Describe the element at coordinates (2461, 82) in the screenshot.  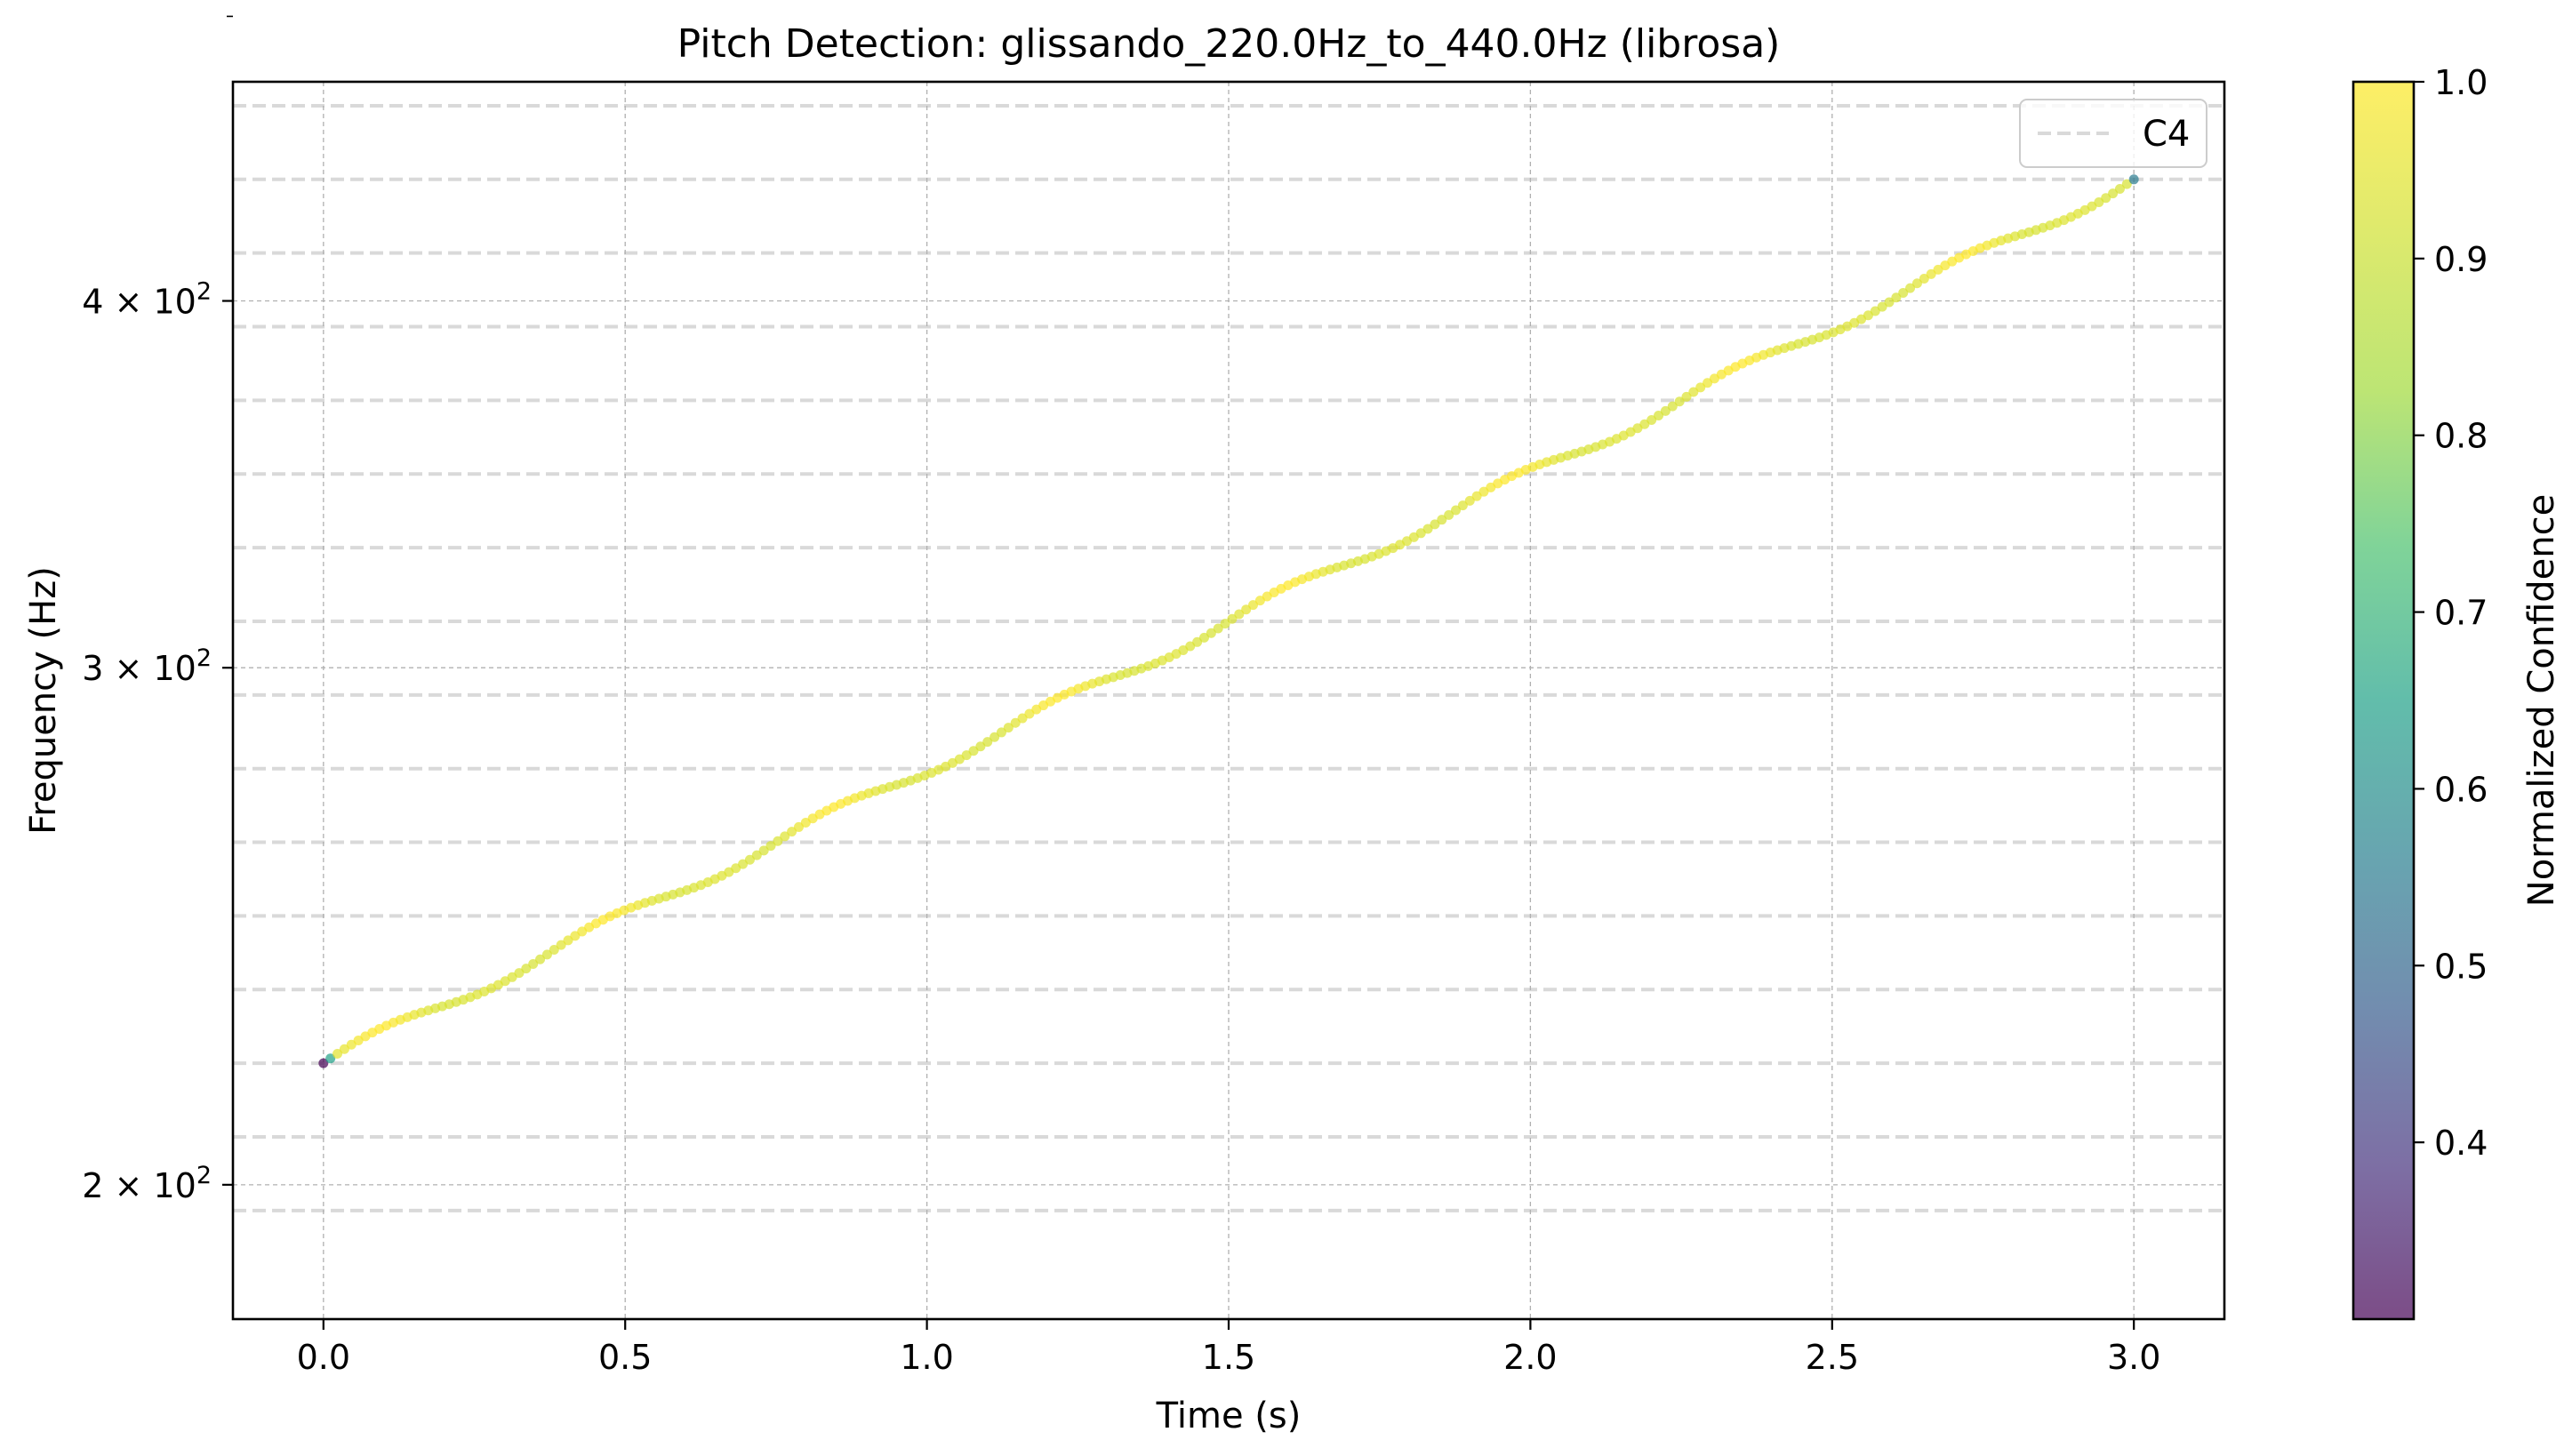
I see `colorbar-tick-label: 1.0` at that location.